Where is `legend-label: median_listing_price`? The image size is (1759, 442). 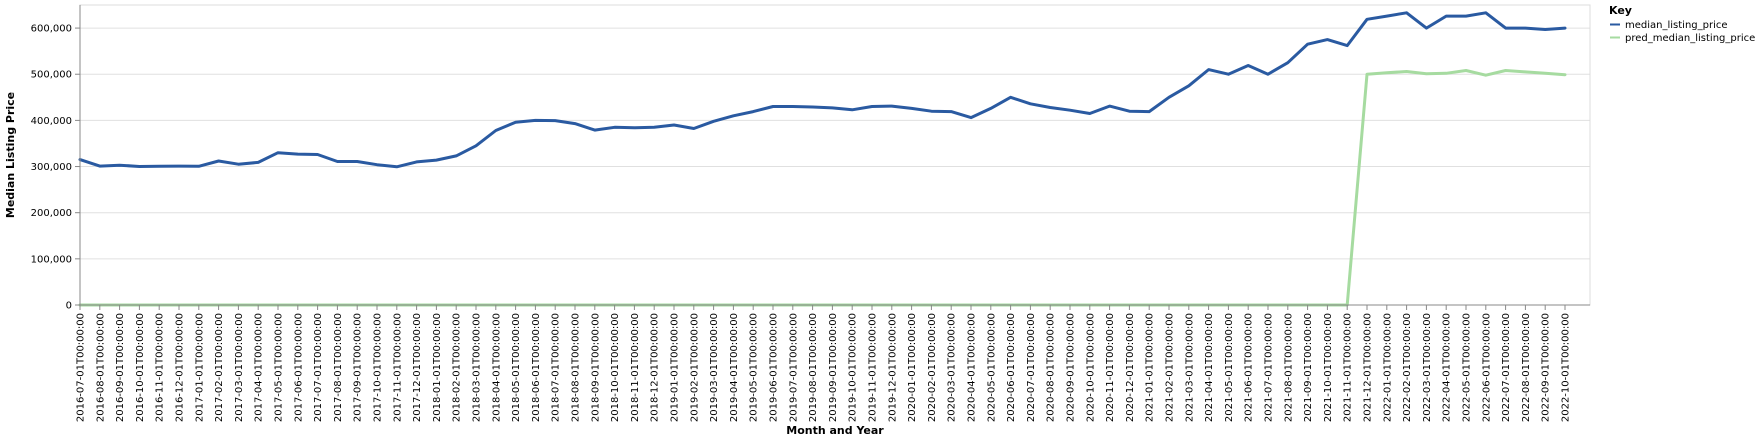
legend-label: median_listing_price is located at coordinates (1676, 25).